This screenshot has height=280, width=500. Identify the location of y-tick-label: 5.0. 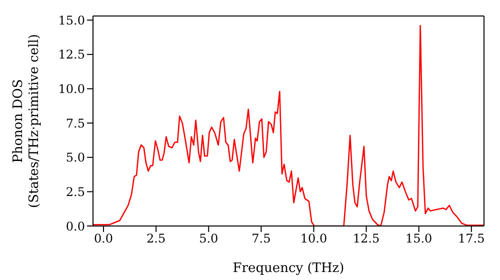
(75, 157).